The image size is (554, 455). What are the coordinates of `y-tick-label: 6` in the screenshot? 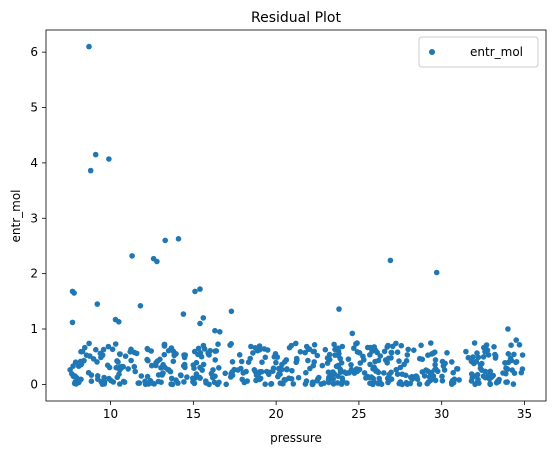 It's located at (34, 52).